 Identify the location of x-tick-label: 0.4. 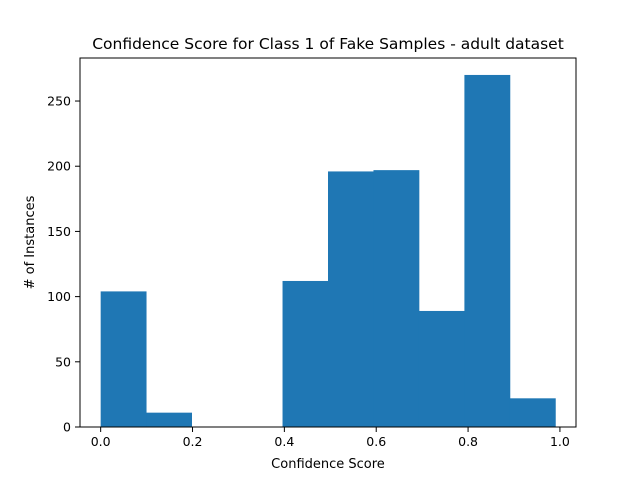
(284, 441).